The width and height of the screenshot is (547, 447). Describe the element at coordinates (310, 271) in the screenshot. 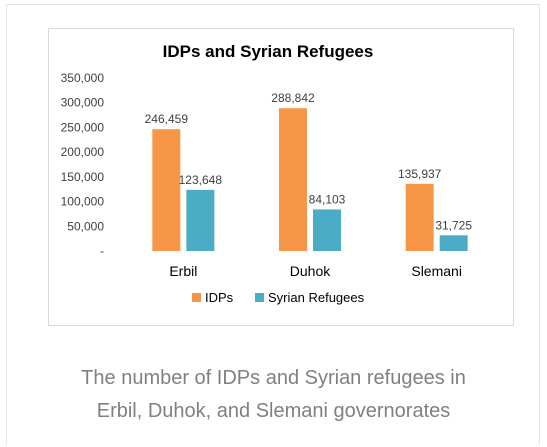

I see `x-category-label: Duhok` at that location.